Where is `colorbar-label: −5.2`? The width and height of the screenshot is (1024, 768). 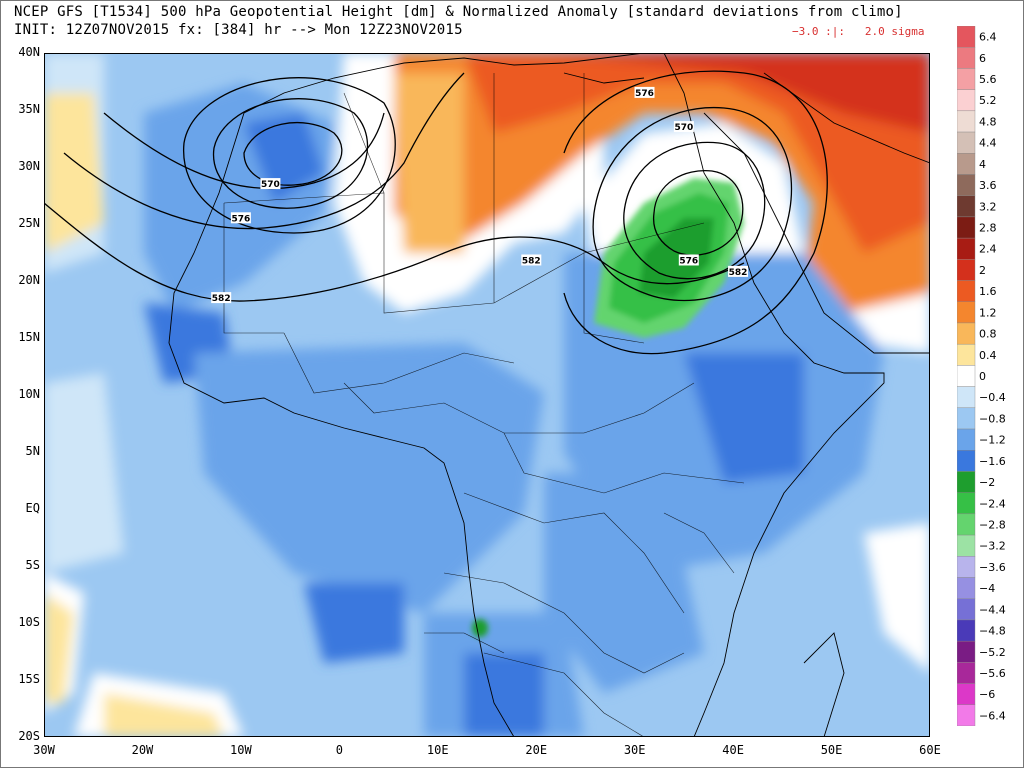
colorbar-label: −5.2 is located at coordinates (992, 652).